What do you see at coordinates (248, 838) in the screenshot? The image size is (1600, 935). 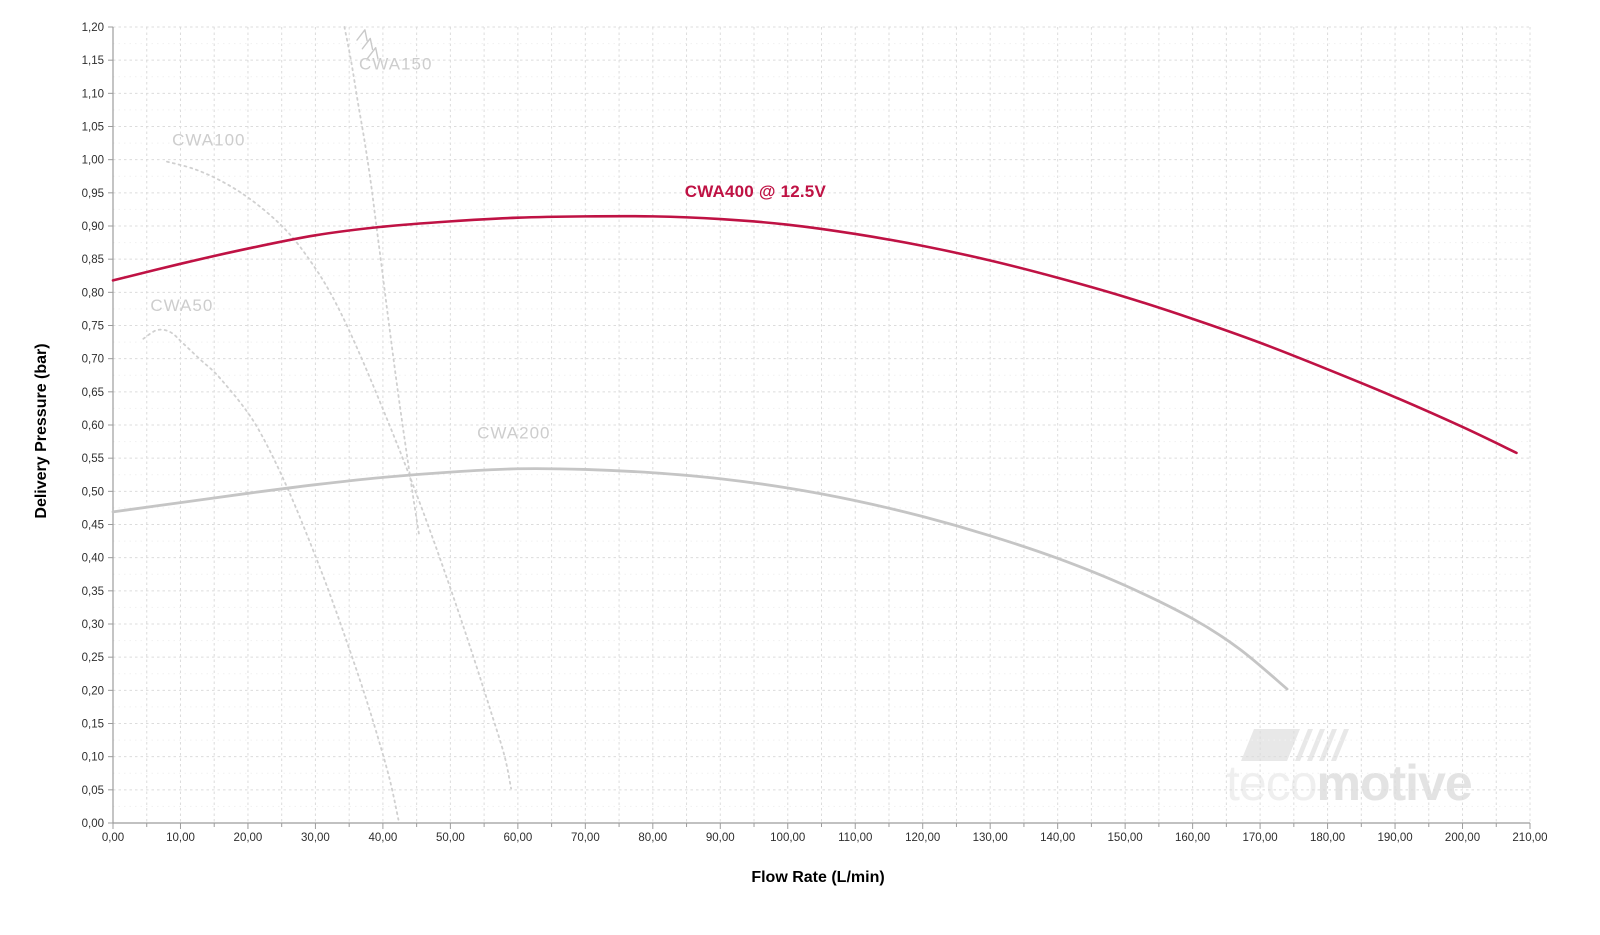 I see `x-tick-label: 20,00` at bounding box center [248, 838].